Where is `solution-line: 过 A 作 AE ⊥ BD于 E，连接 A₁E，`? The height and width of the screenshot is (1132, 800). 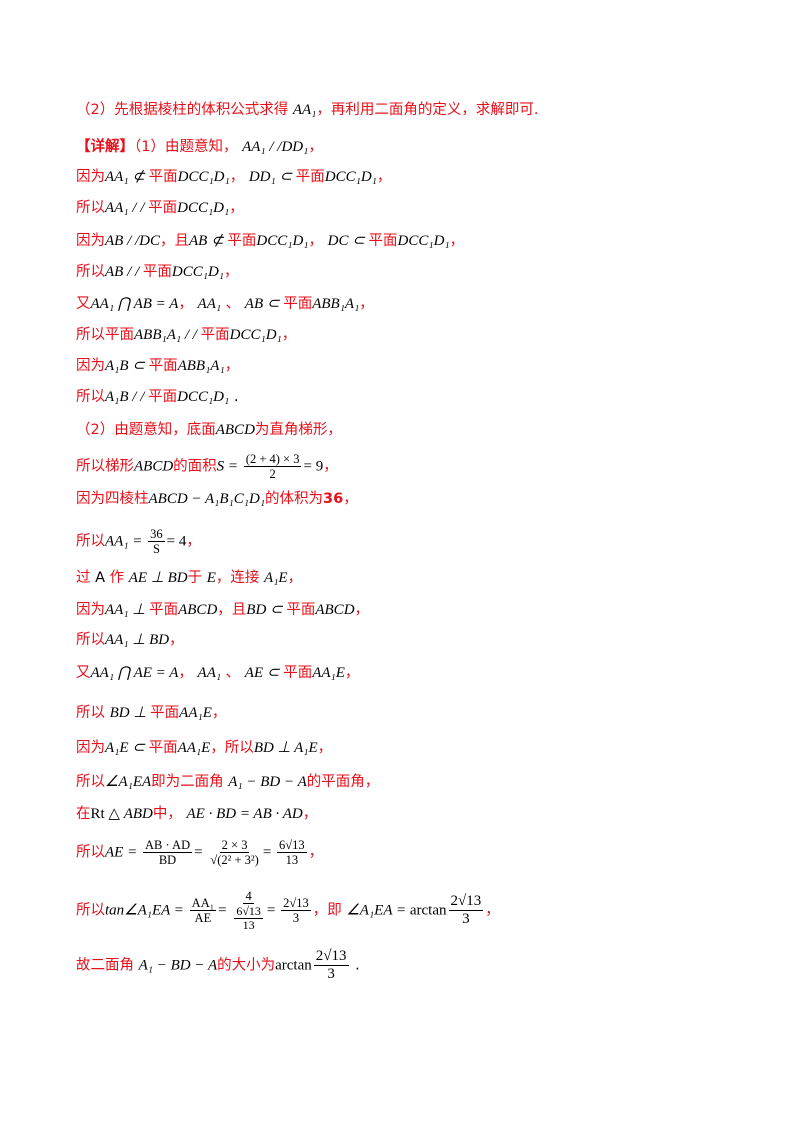 solution-line: 过 A 作 AE ⊥ BD于 E，连接 A₁E， is located at coordinates (189, 578).